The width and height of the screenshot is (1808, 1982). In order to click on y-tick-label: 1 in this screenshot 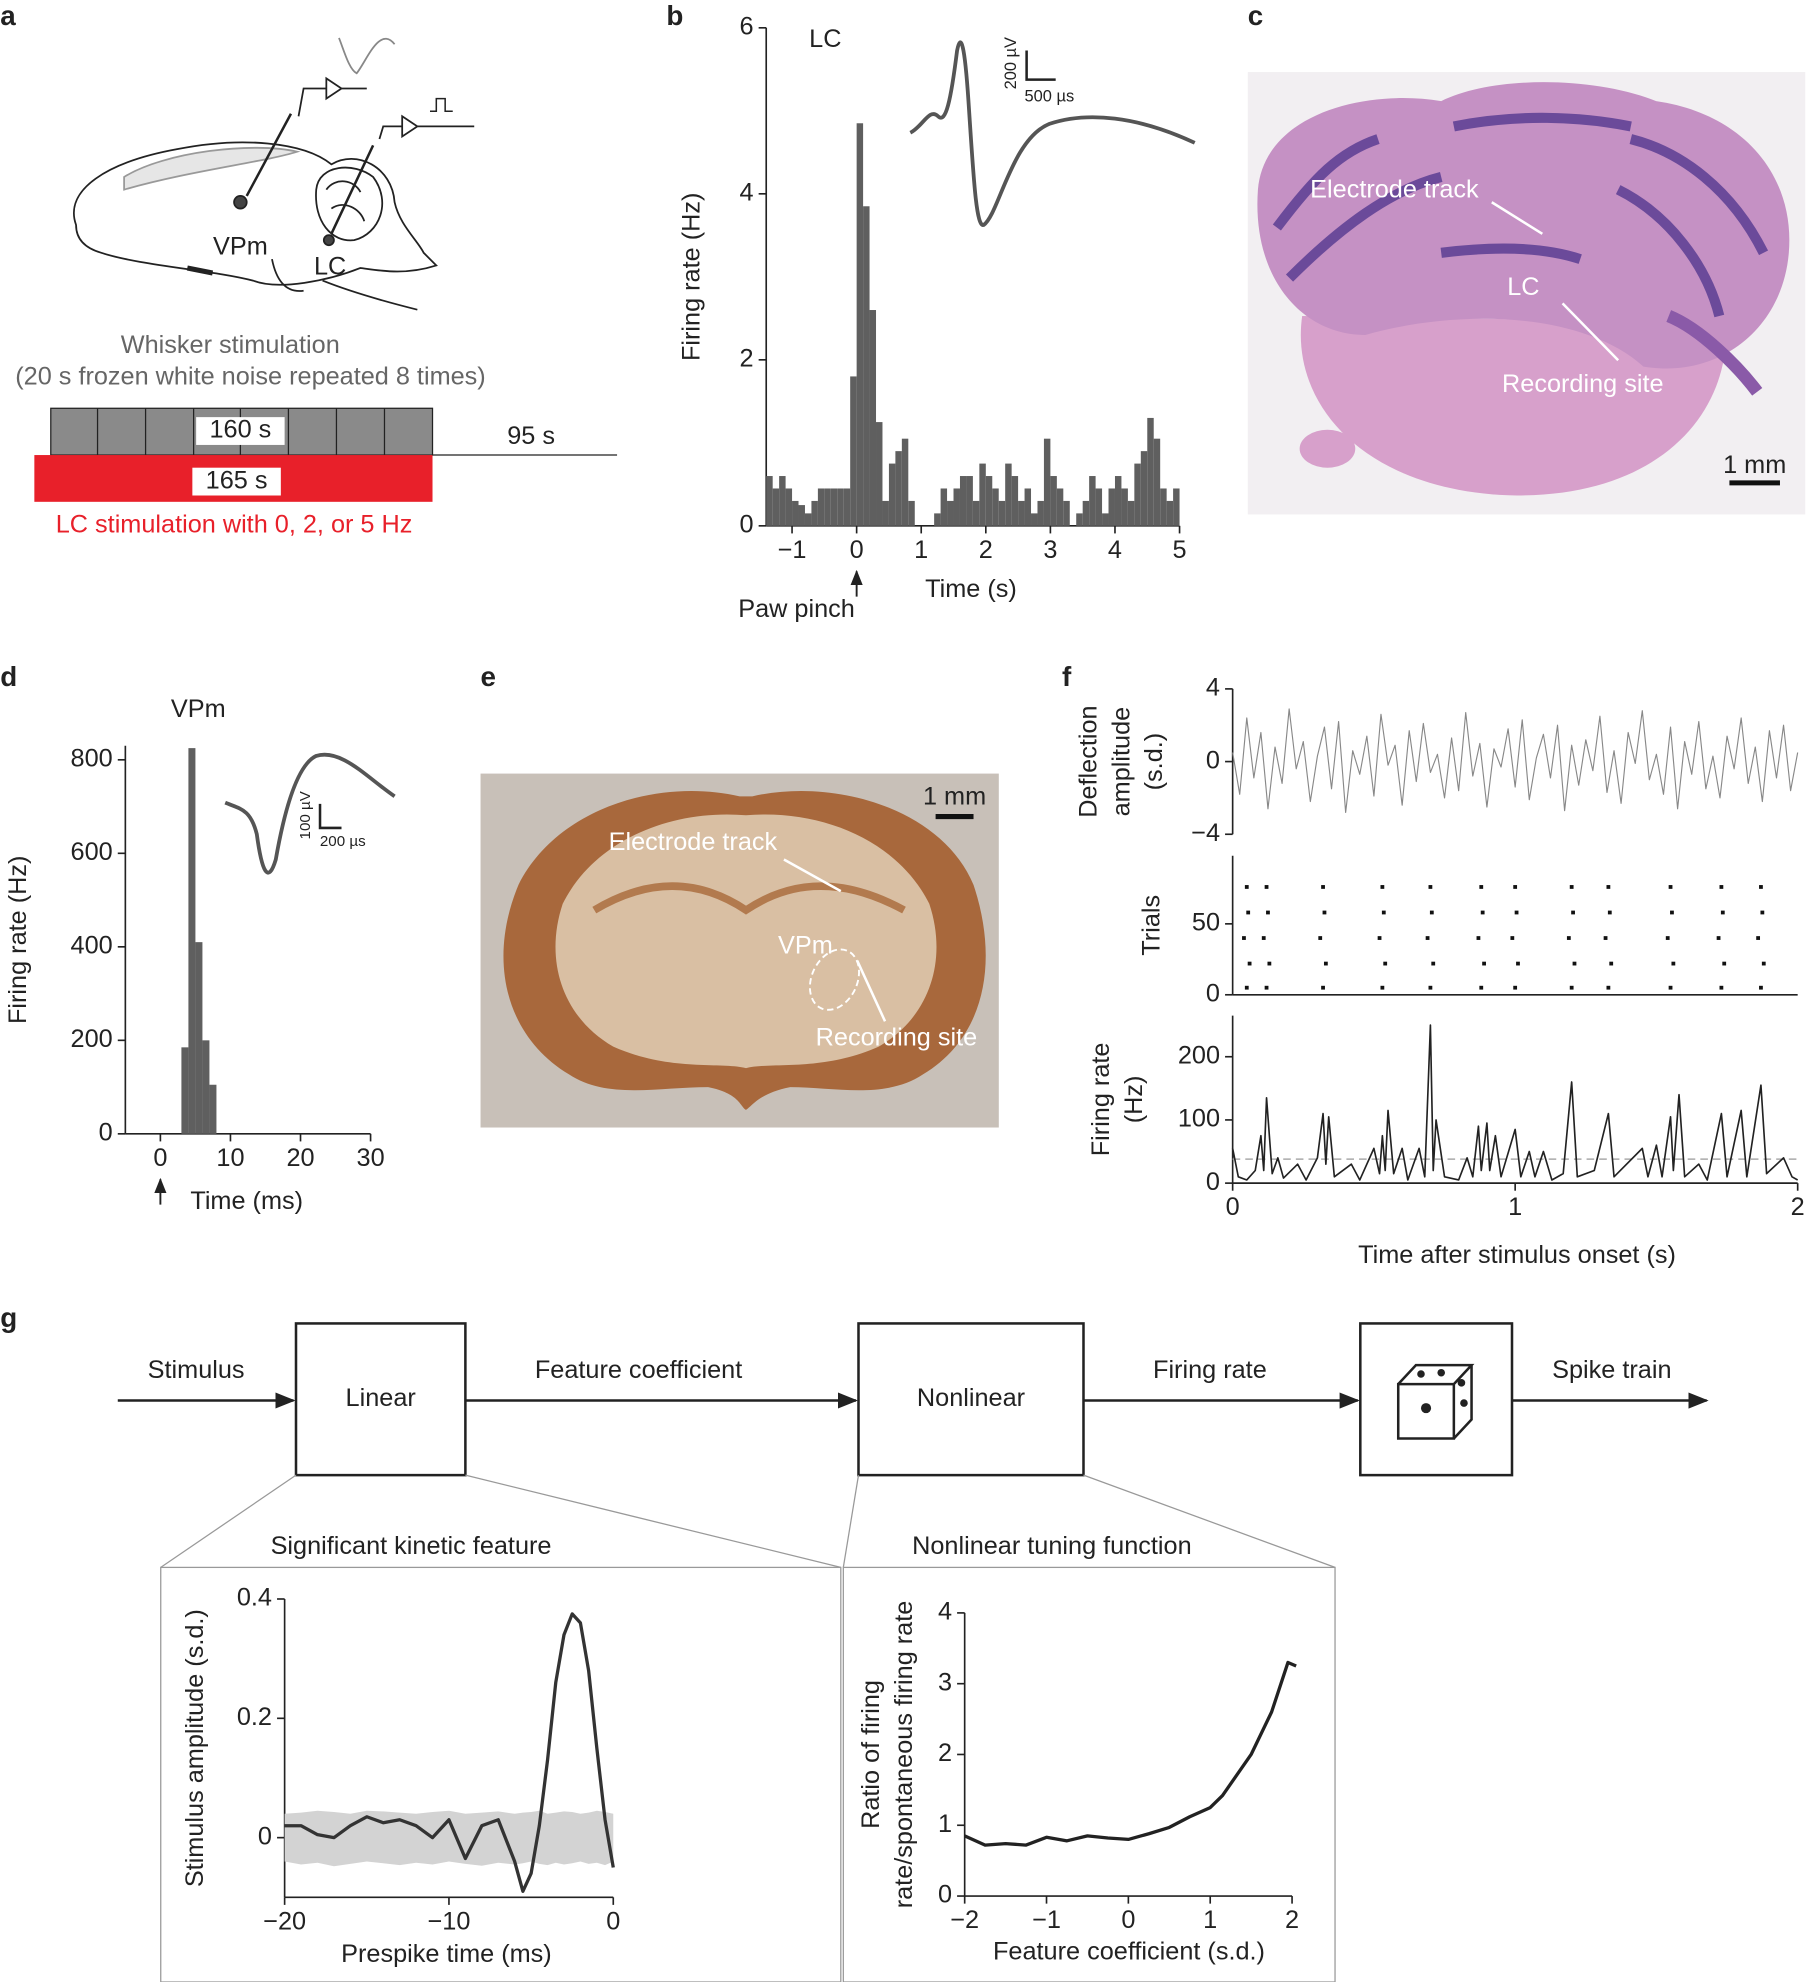, I will do `click(945, 1824)`.